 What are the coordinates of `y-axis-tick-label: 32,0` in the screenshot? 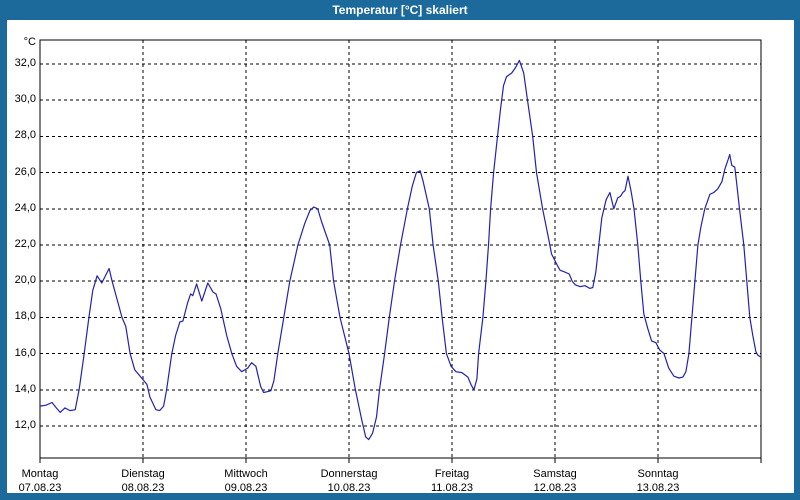 It's located at (25, 63).